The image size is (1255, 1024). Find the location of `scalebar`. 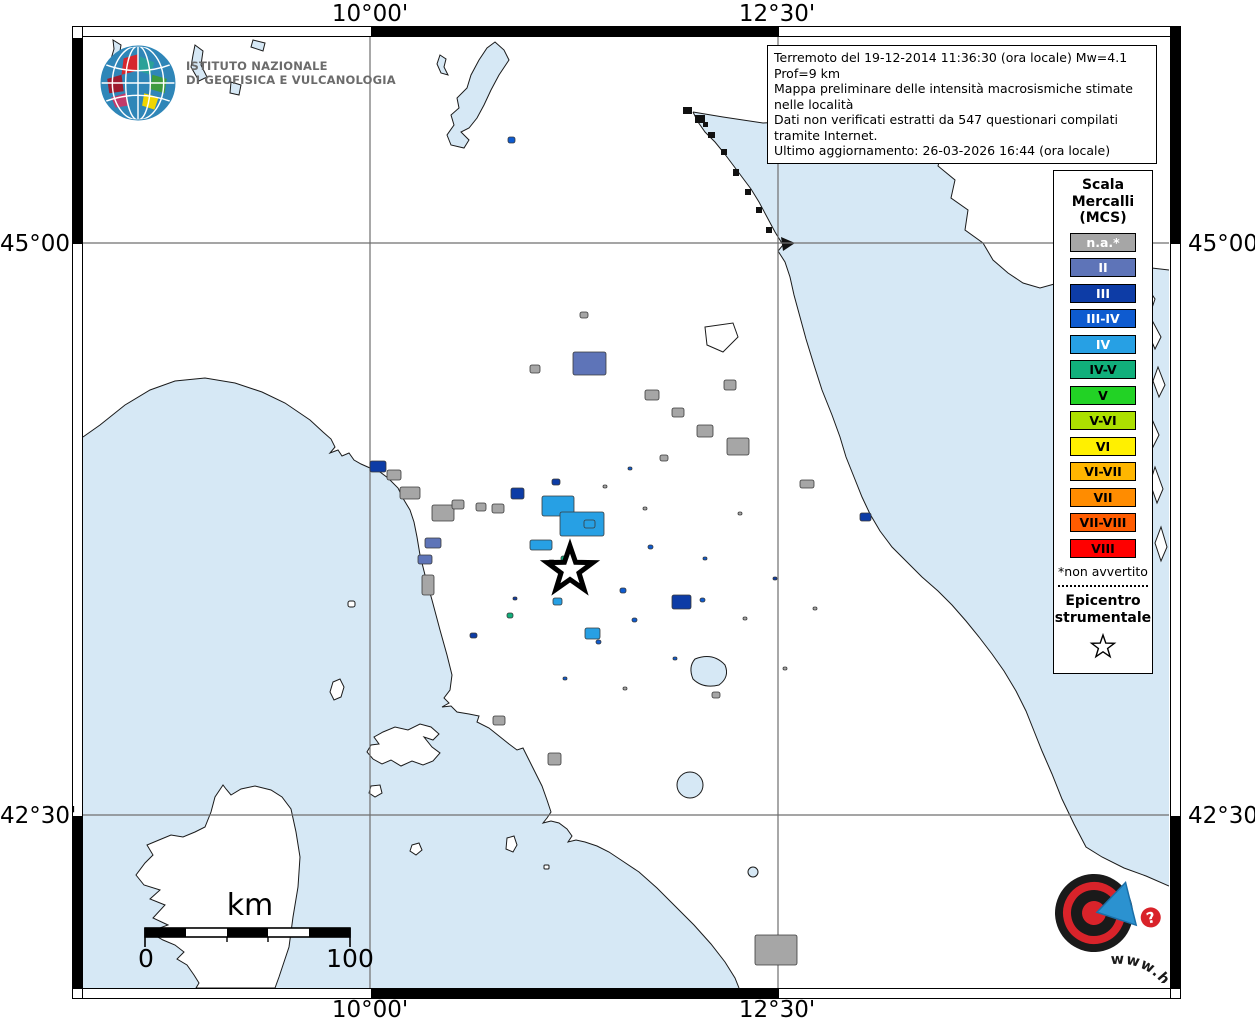

scalebar is located at coordinates (247, 937).